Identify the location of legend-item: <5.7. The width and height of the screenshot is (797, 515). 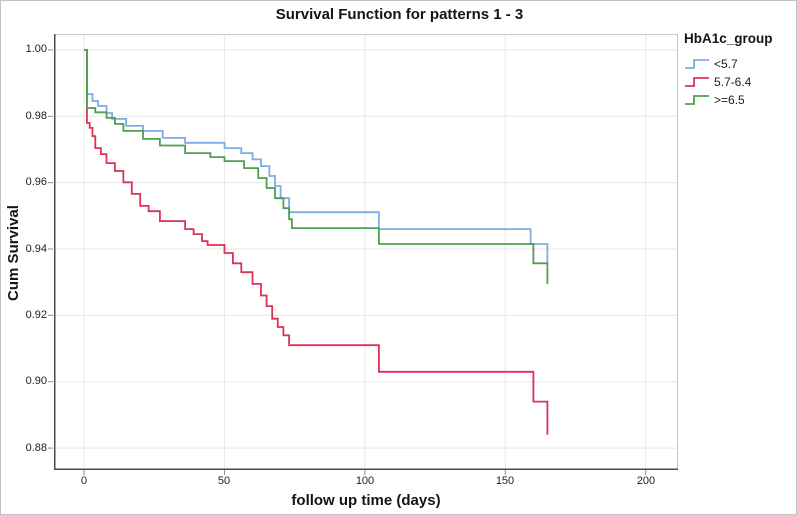
(740, 64).